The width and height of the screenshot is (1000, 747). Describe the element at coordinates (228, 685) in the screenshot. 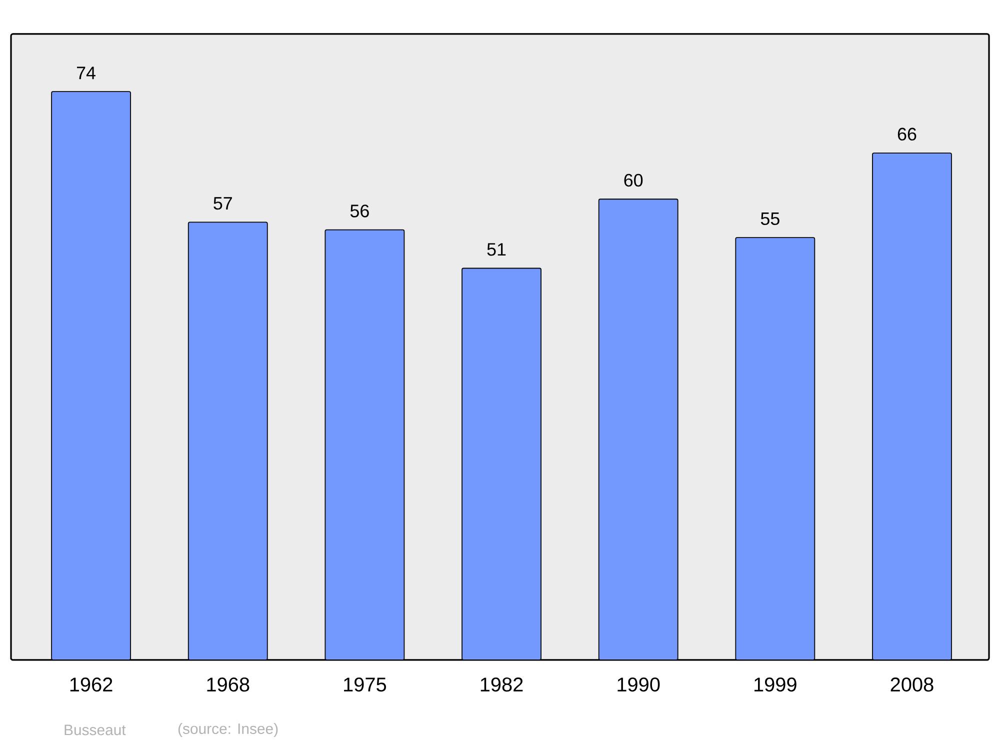

I see `x-tick-label: 1968` at that location.